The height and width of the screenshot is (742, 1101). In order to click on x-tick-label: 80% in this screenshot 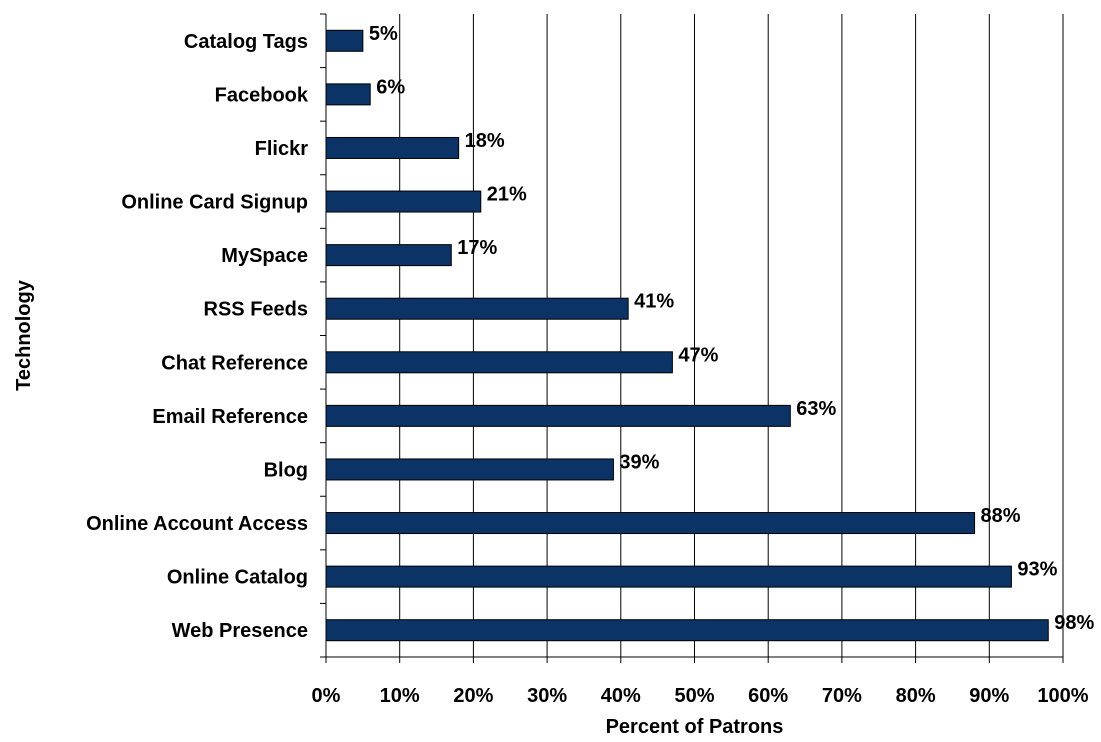, I will do `click(916, 696)`.